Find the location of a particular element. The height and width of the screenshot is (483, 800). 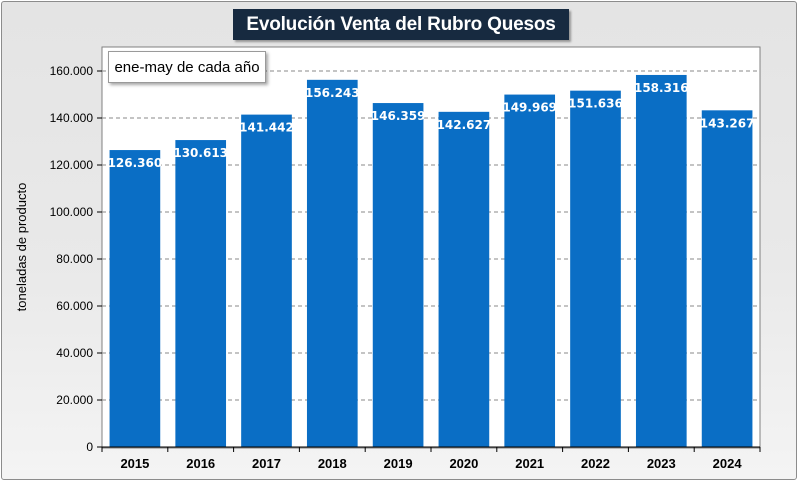

y-axis-label: toneladas de producto is located at coordinates (21, 247).